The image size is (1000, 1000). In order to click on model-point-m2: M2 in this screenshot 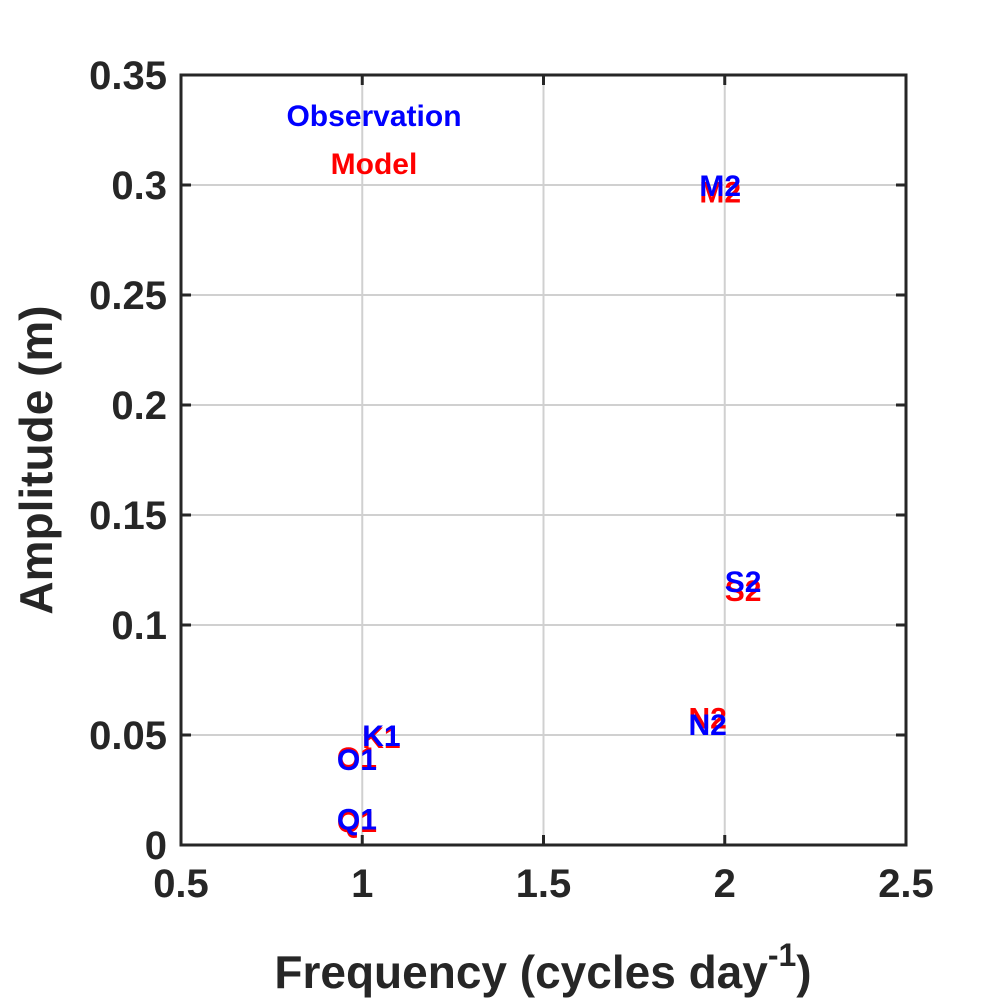, I will do `click(720, 193)`.